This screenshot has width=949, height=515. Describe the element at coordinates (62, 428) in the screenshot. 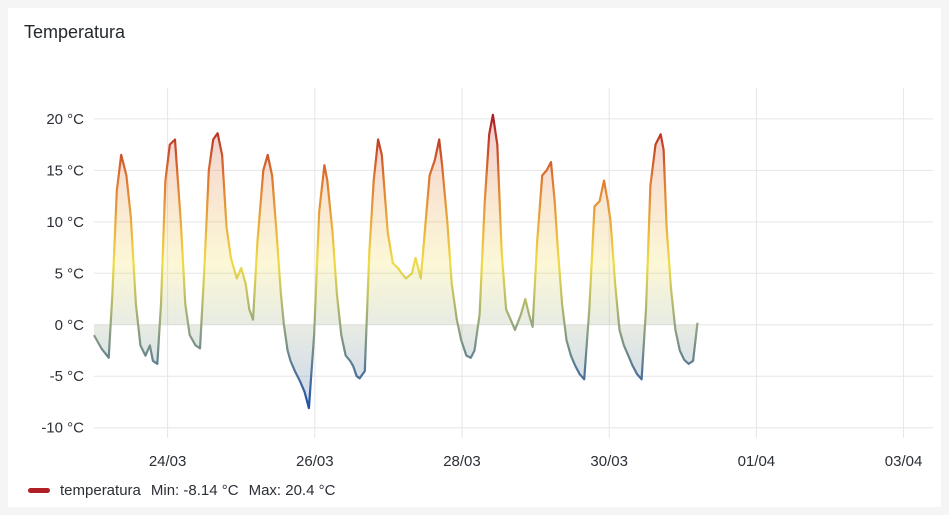

I see `y-tick-label: -10 °C` at that location.